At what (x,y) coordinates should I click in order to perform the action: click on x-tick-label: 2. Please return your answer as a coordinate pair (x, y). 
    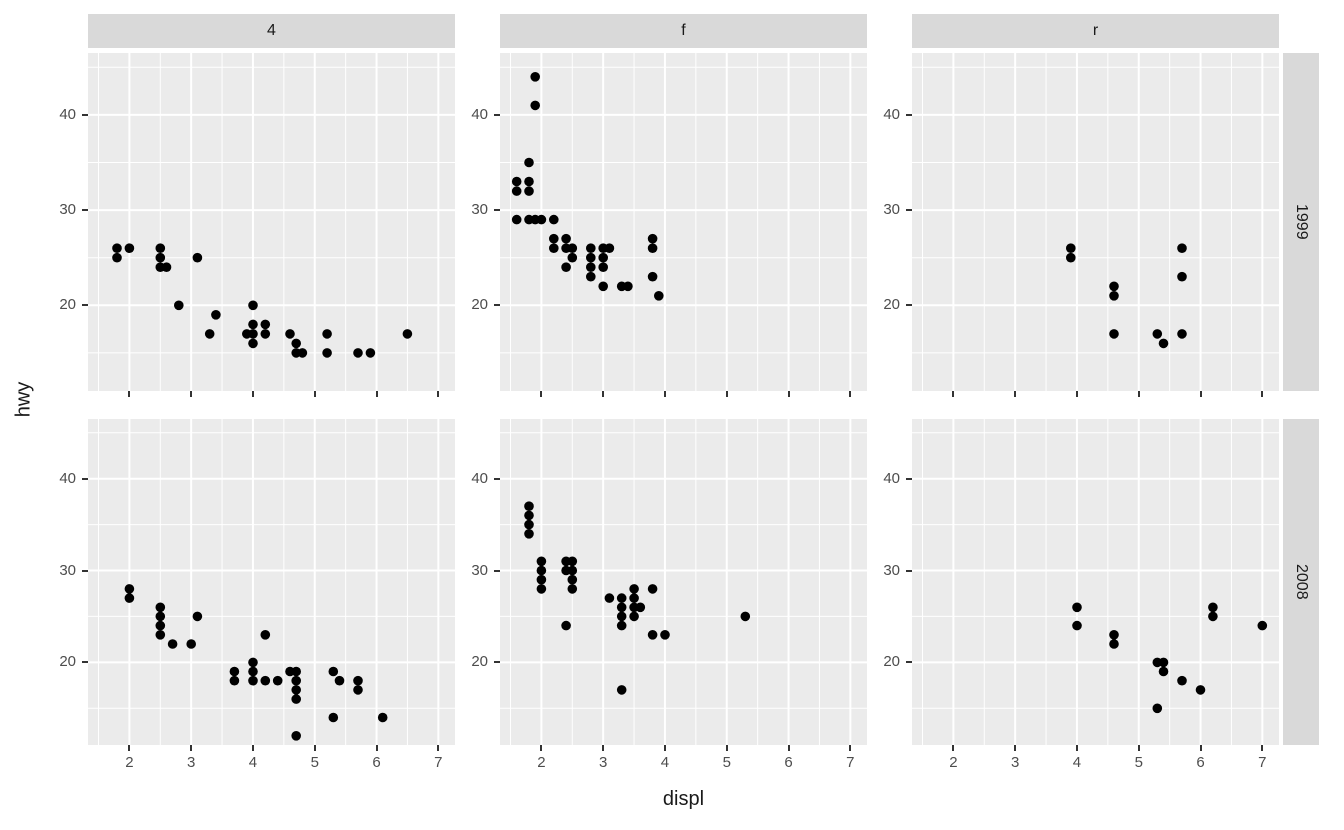
    Looking at the image, I should click on (953, 762).